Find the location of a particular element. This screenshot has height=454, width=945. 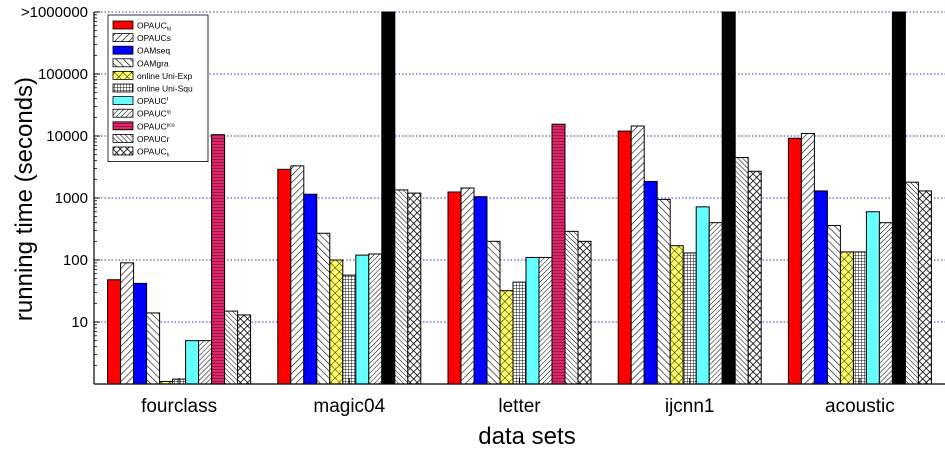

legend-label: online Uni-Exp is located at coordinates (165, 76).